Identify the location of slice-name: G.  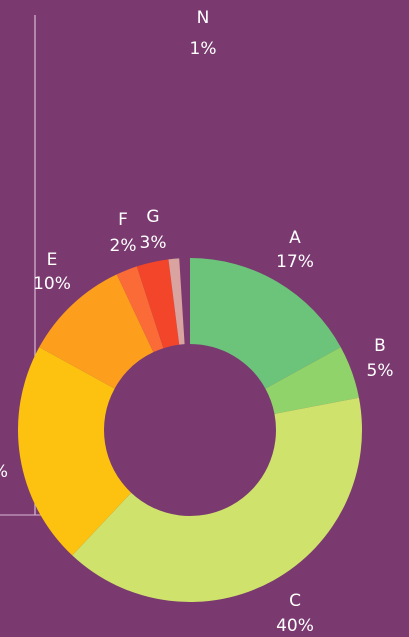
(152, 217).